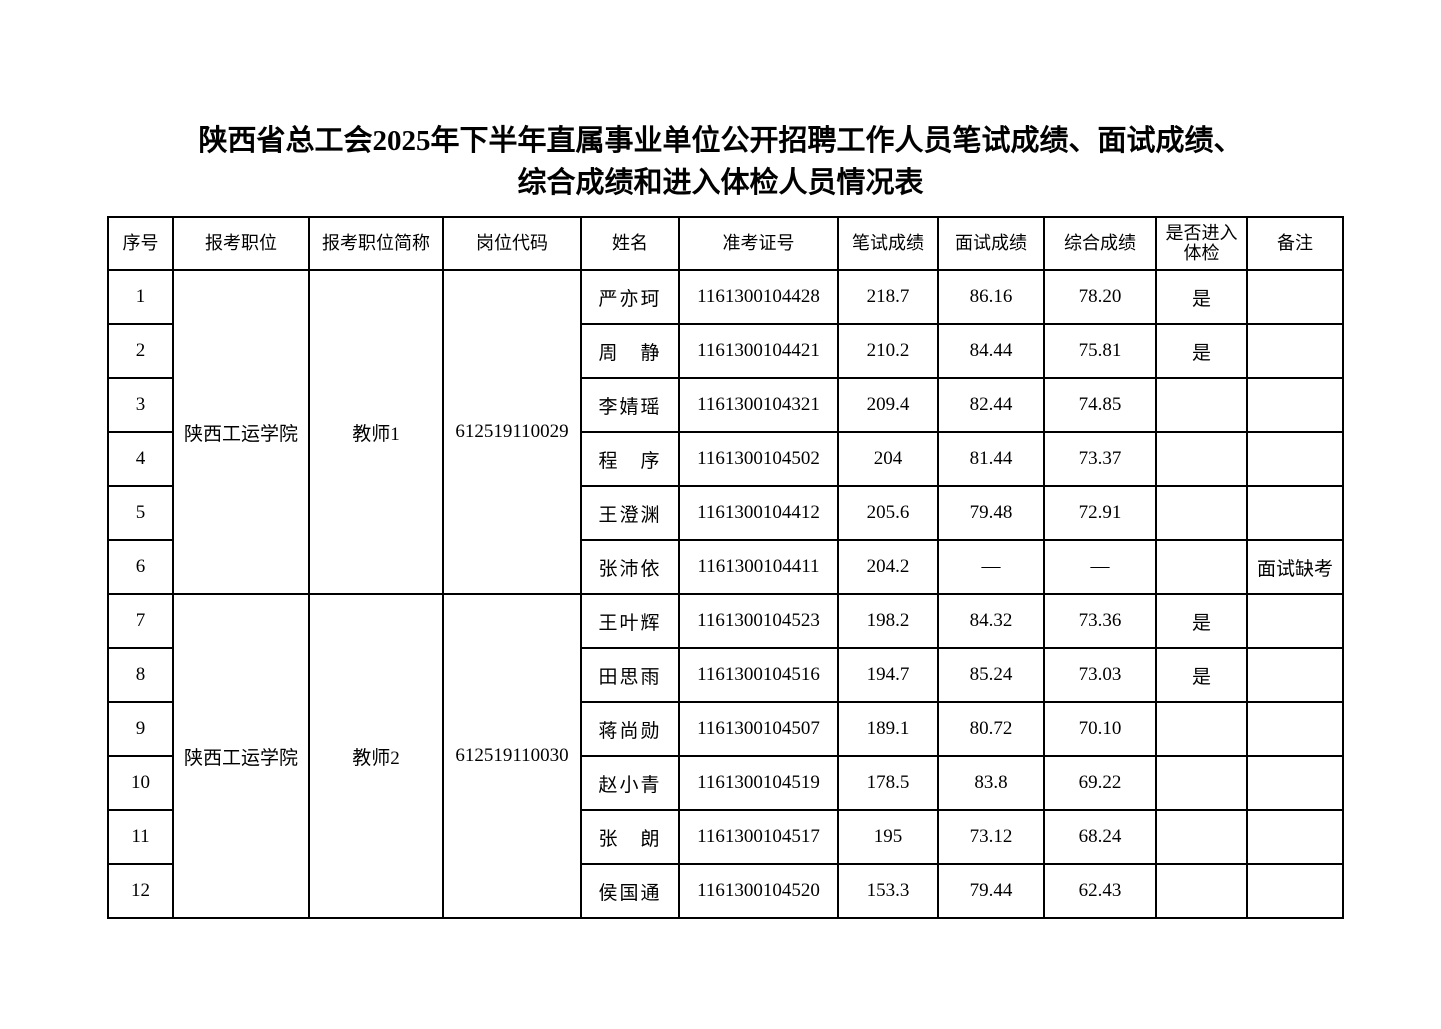  I want to click on total-score-cell: 73.03, so click(1100, 675).